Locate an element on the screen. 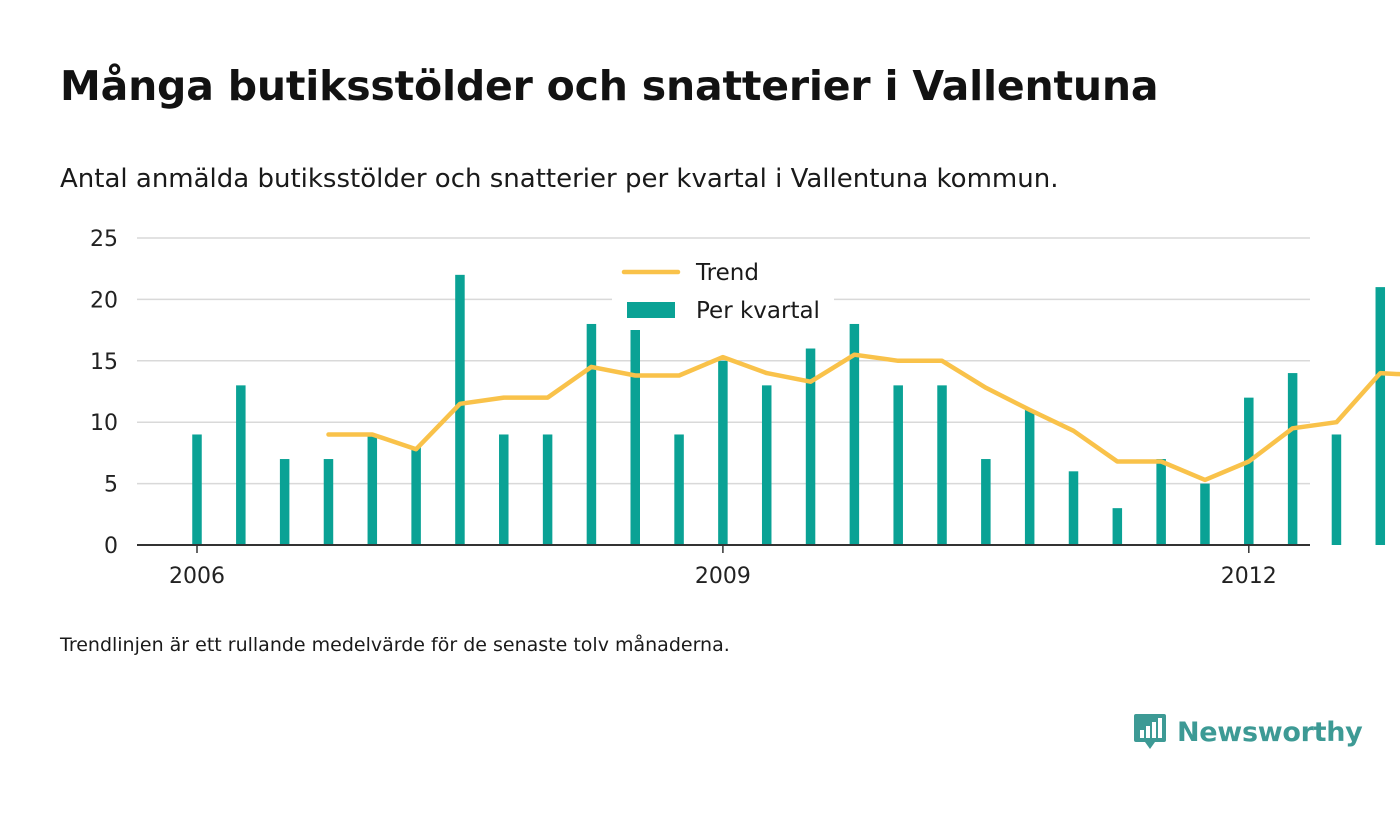 The height and width of the screenshot is (813, 1400). y-tick-label: 10 is located at coordinates (104, 423).